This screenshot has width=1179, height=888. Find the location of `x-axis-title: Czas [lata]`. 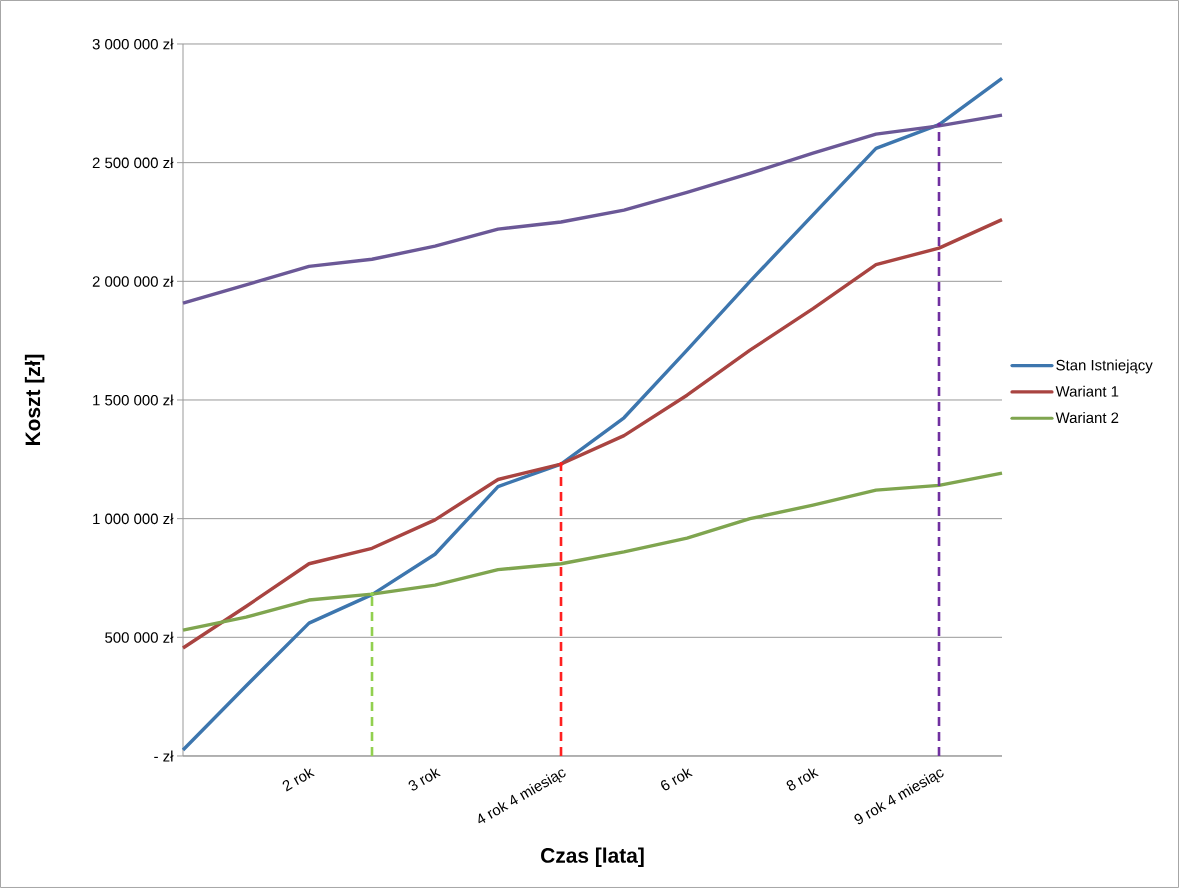

x-axis-title: Czas [lata] is located at coordinates (592, 857).